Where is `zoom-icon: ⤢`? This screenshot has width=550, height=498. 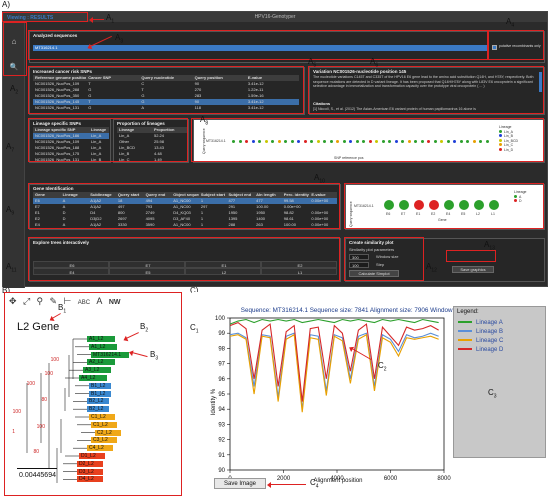
zoom-icon: ⤢ is located at coordinates (26, 301).